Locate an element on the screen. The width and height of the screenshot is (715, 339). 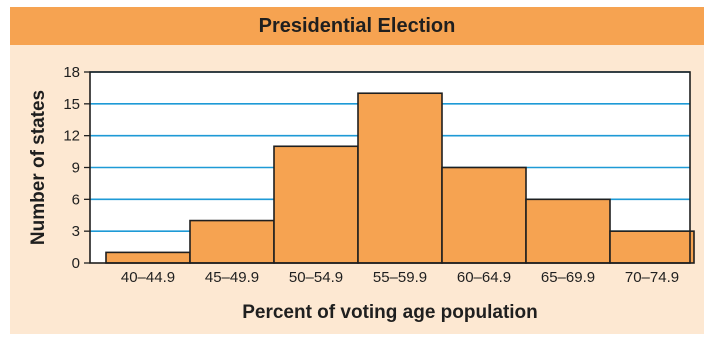
x-tick-label: 50–54.9 is located at coordinates (316, 277).